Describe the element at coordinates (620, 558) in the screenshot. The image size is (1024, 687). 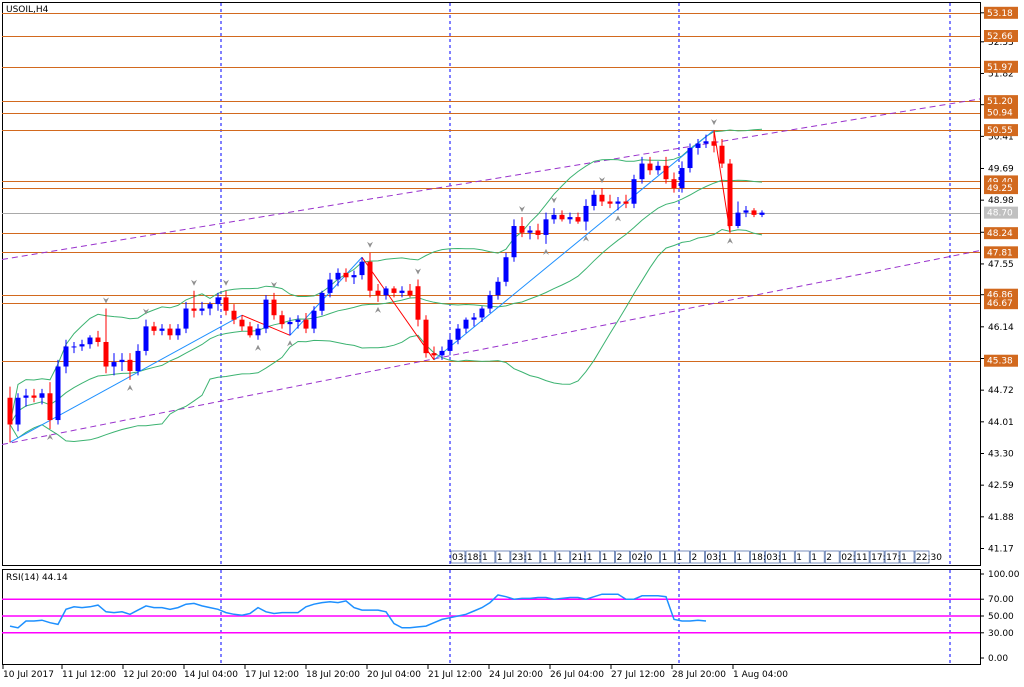
I see `time-marker-label: 2` at that location.